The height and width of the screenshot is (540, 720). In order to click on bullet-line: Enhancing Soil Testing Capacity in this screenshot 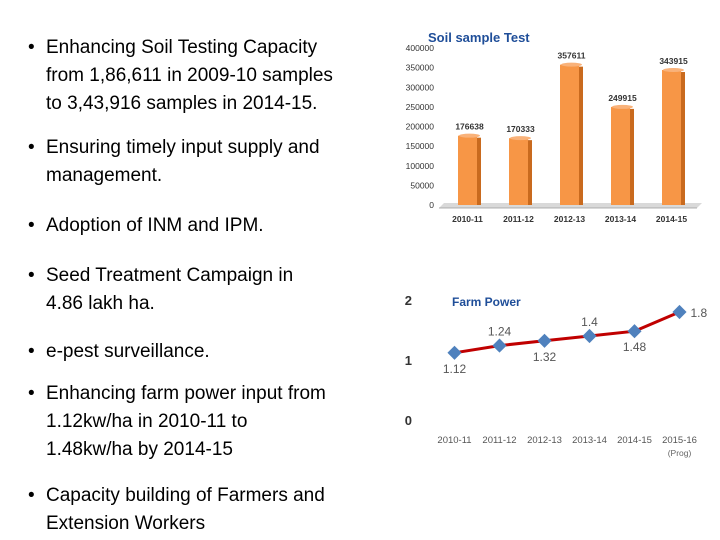, I will do `click(182, 47)`.